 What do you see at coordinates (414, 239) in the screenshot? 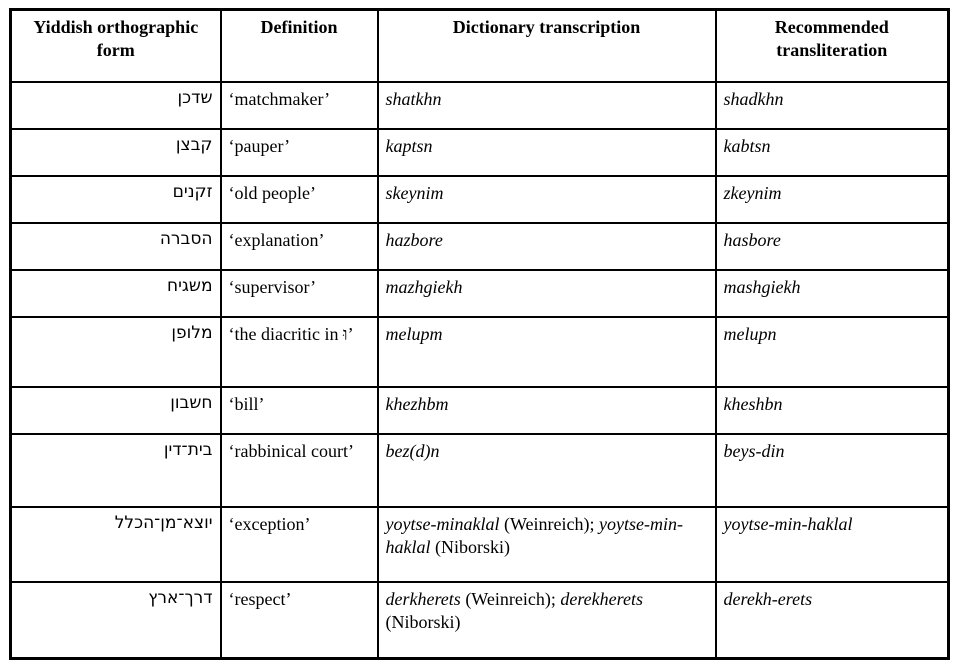
I see `transcription-segment: hazbore` at bounding box center [414, 239].